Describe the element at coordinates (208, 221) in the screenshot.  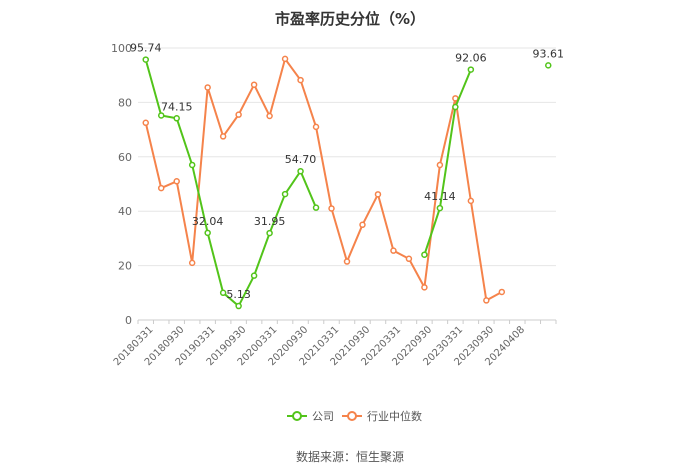
I see `data-label: 32.04` at that location.